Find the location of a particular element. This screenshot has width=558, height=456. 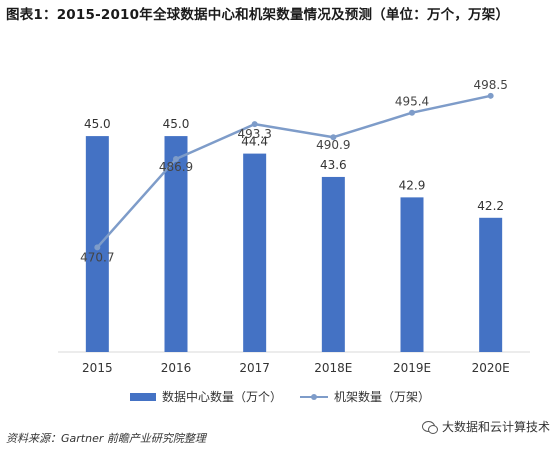

line-value-label: 490.9 is located at coordinates (333, 145).